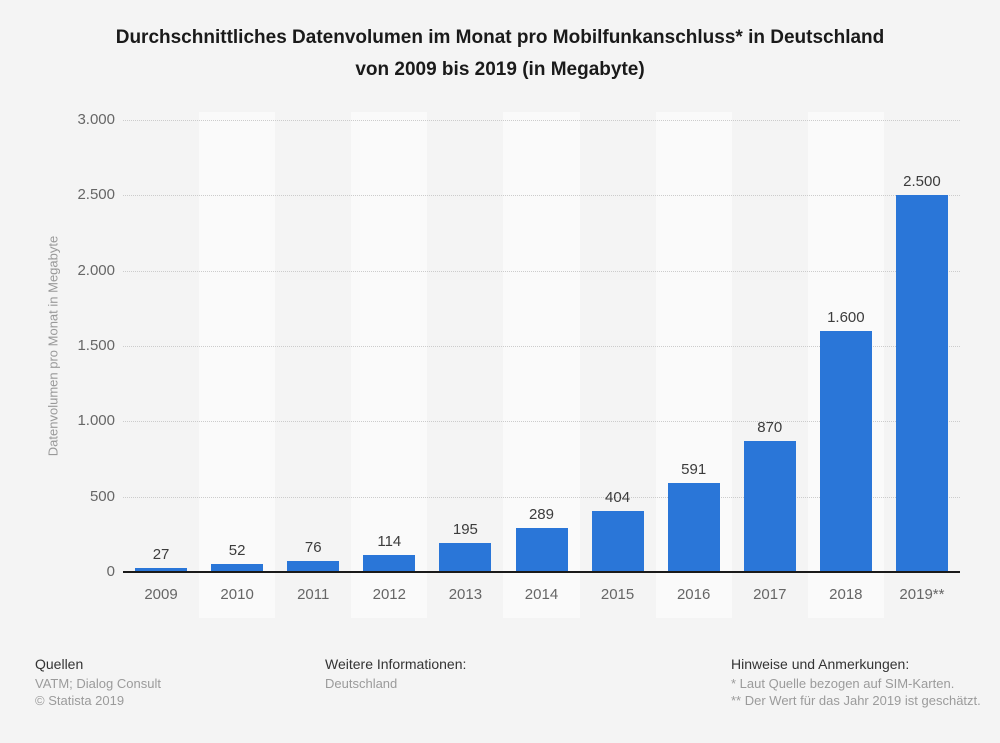 This screenshot has width=1000, height=743. What do you see at coordinates (361, 683) in the screenshot?
I see `info-line: Deutschland` at bounding box center [361, 683].